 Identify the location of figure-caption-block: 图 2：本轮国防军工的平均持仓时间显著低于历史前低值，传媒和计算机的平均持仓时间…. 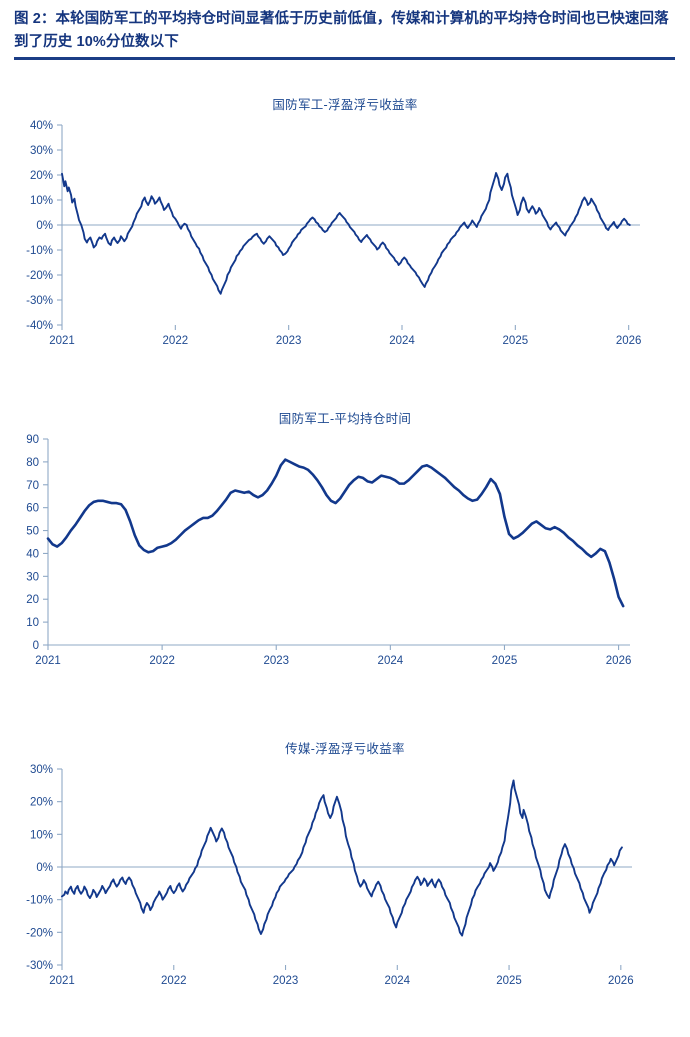
(344, 31).